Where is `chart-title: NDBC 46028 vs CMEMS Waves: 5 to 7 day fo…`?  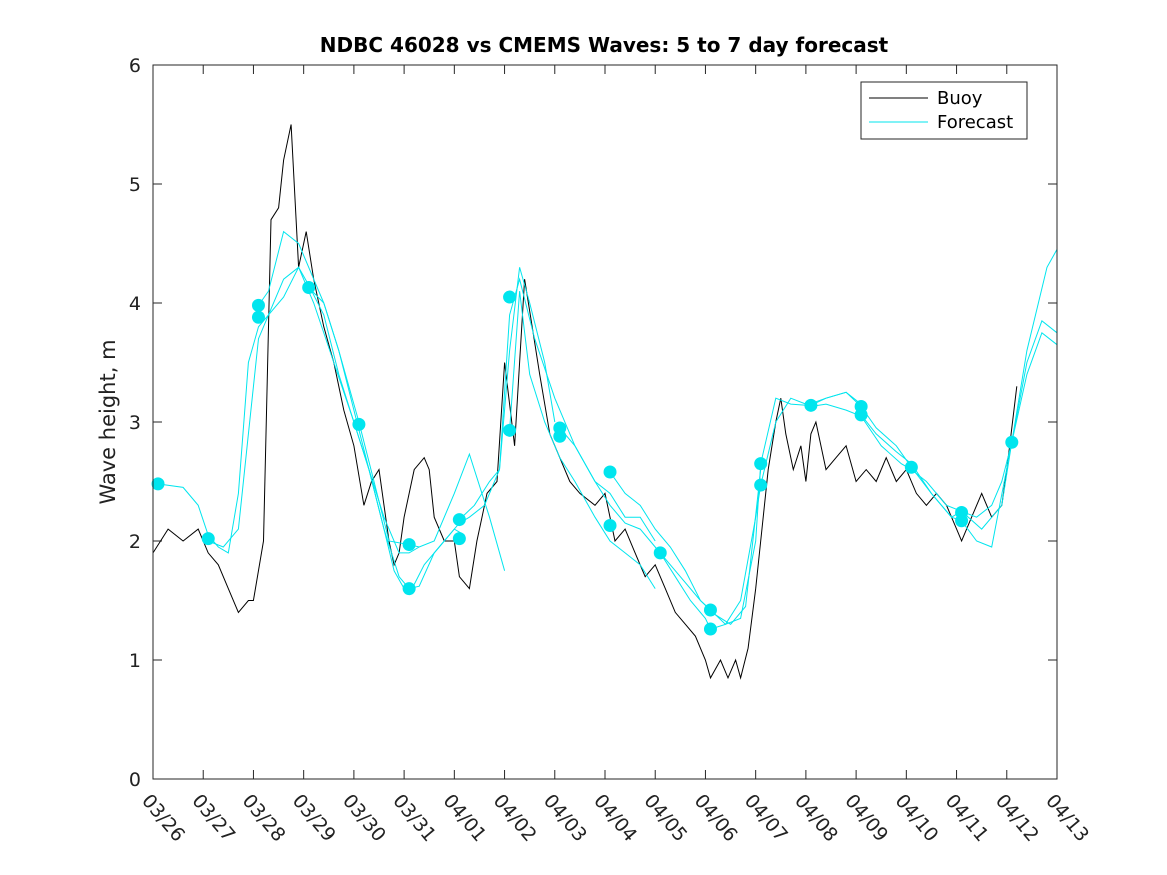 chart-title: NDBC 46028 vs CMEMS Waves: 5 to 7 day fo… is located at coordinates (604, 45).